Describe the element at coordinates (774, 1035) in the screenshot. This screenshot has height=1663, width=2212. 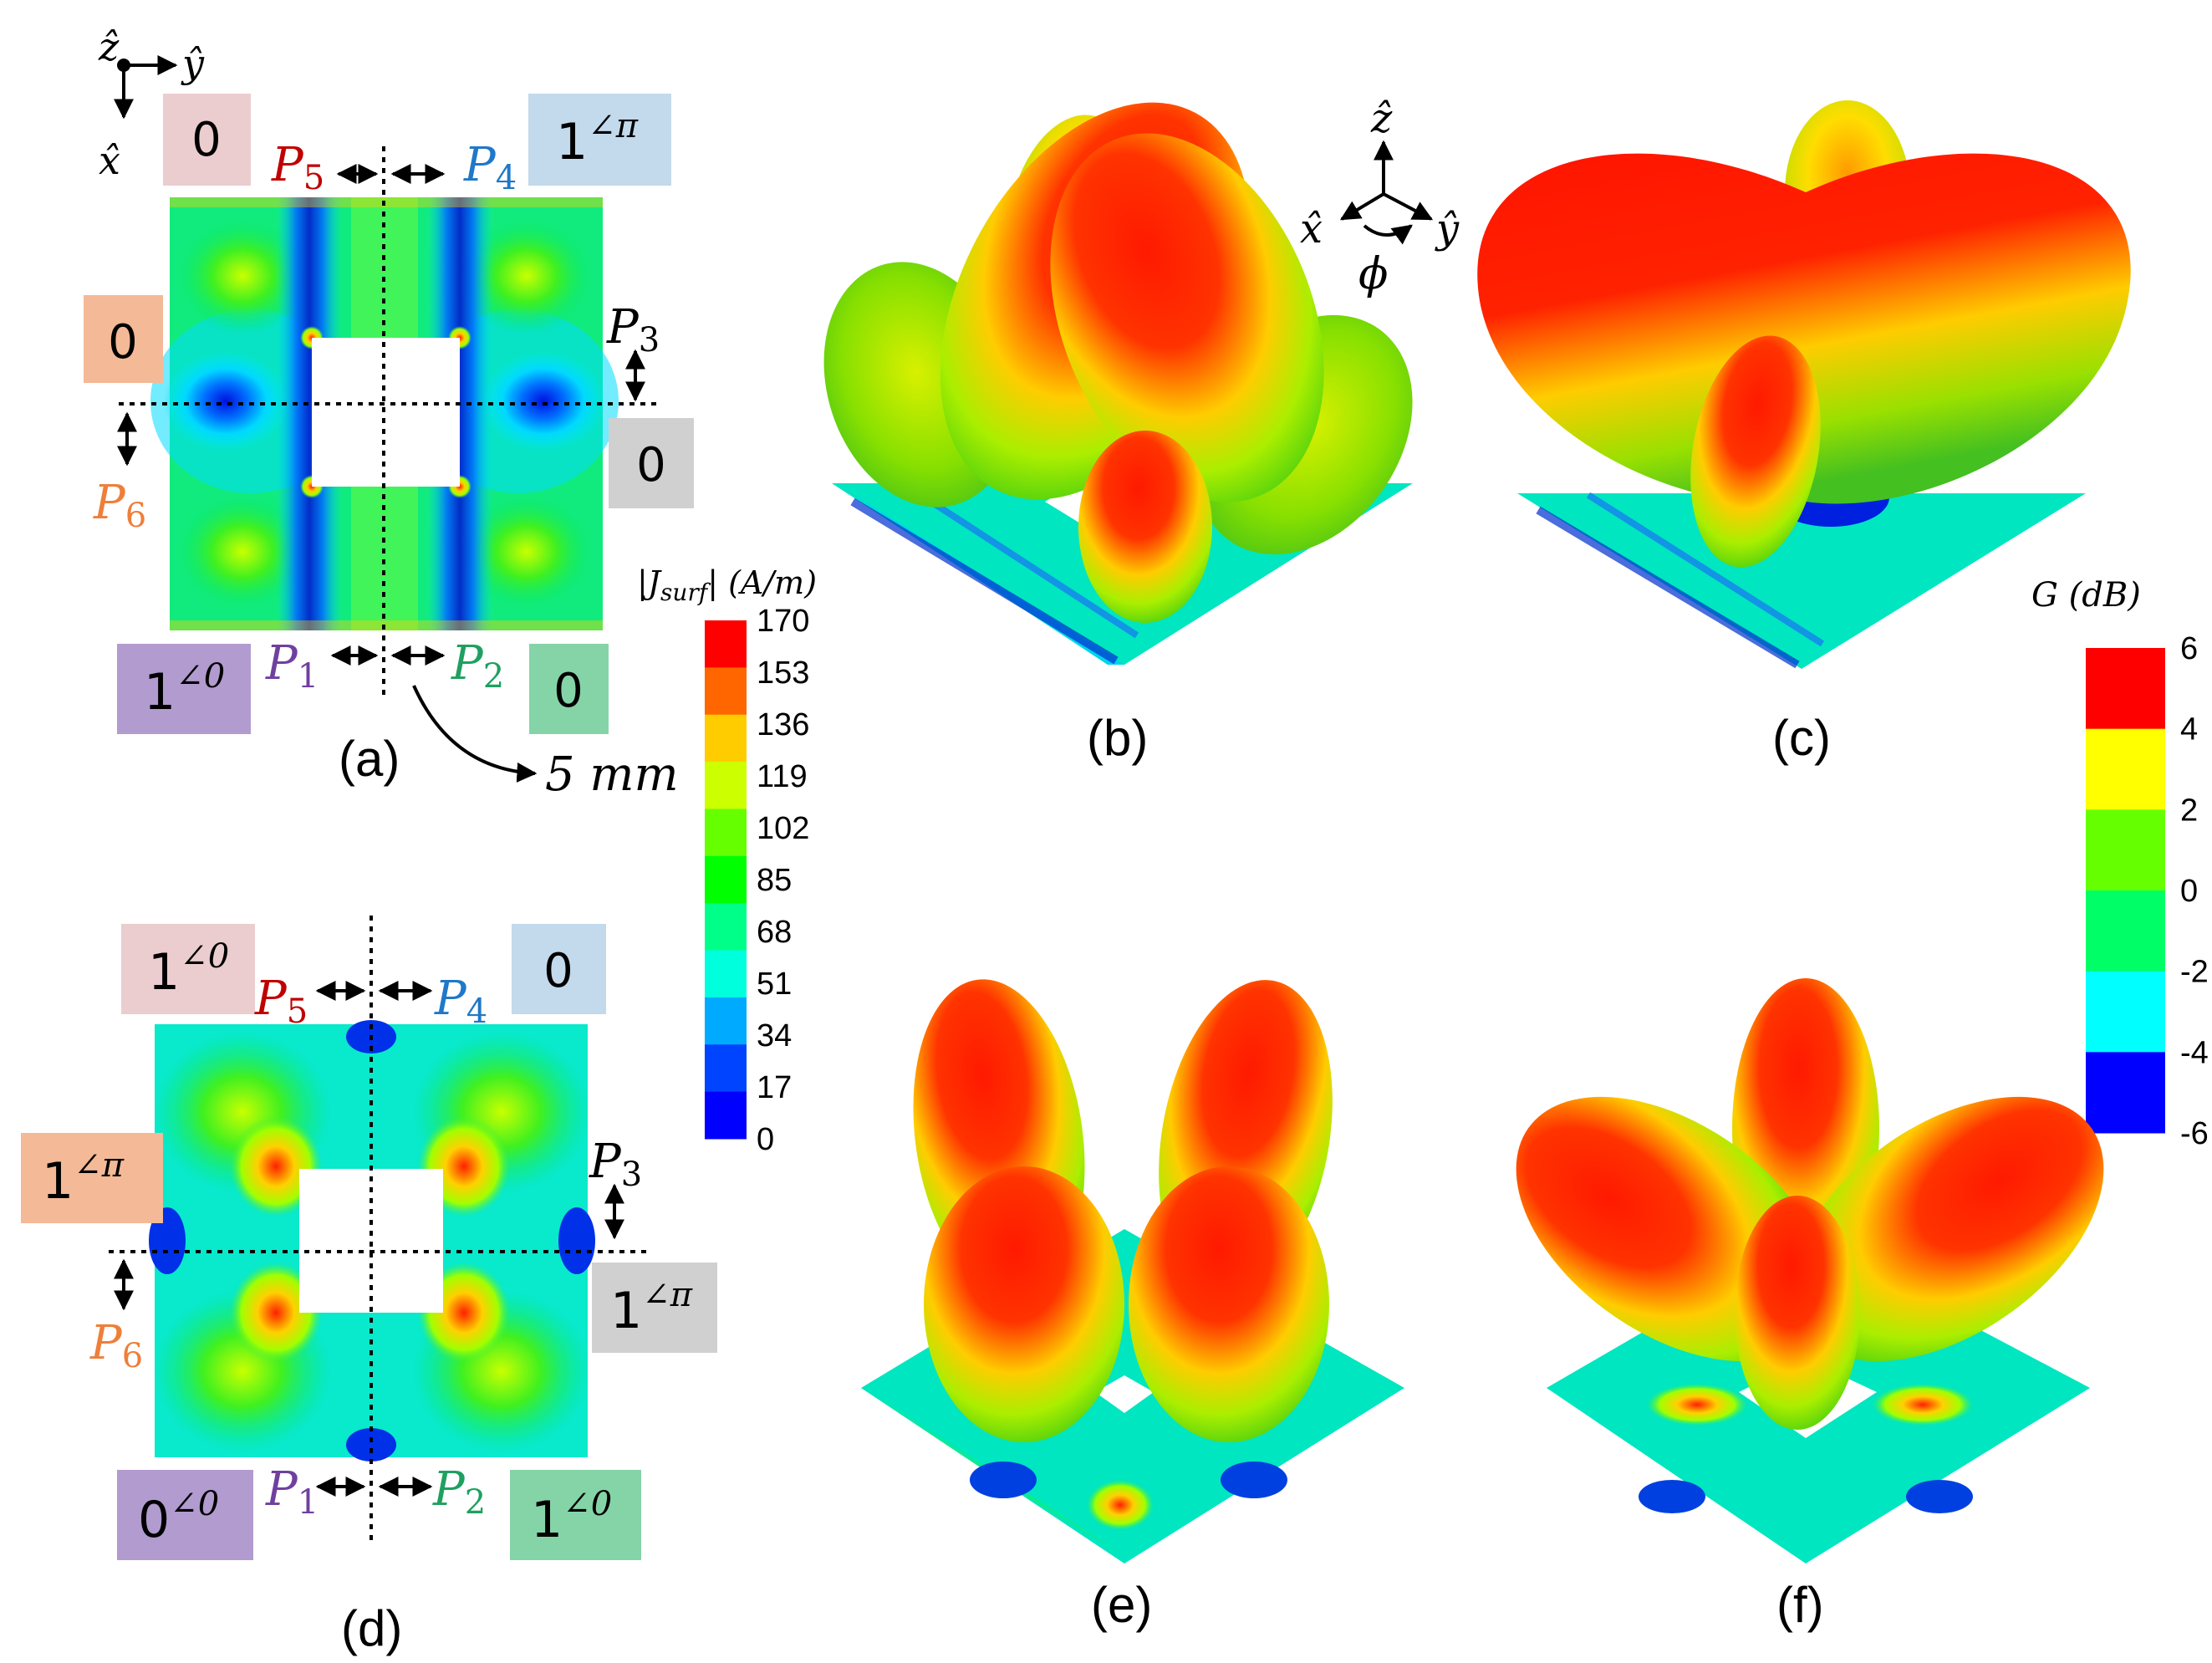
I see `current-colorbar-tick: 34` at that location.